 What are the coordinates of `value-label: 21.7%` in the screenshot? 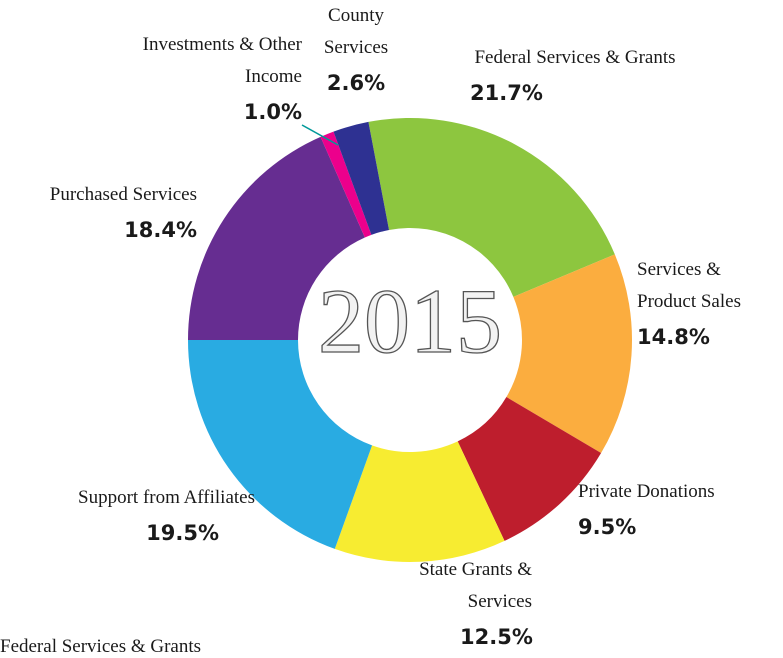 It's located at (506, 93).